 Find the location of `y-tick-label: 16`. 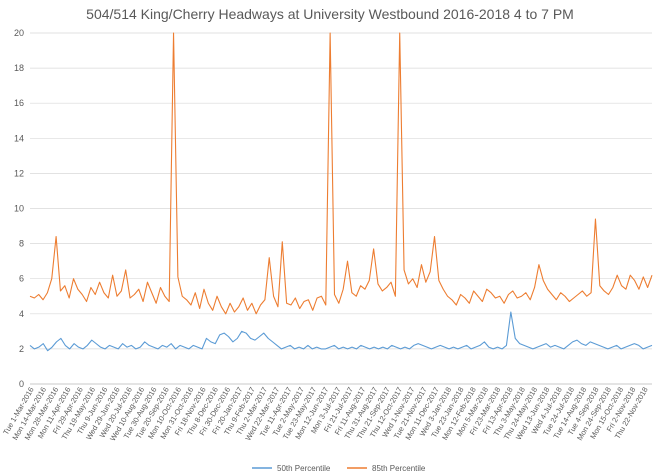

y-tick-label: 16 is located at coordinates (19, 103).